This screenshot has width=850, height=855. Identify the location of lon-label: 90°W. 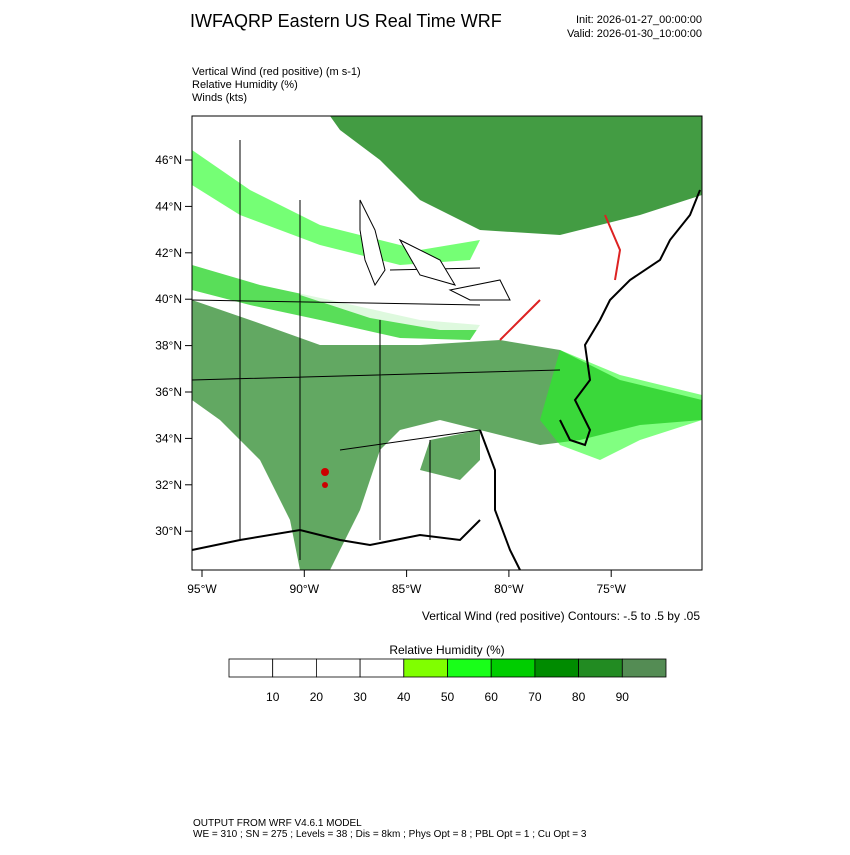
(305, 589).